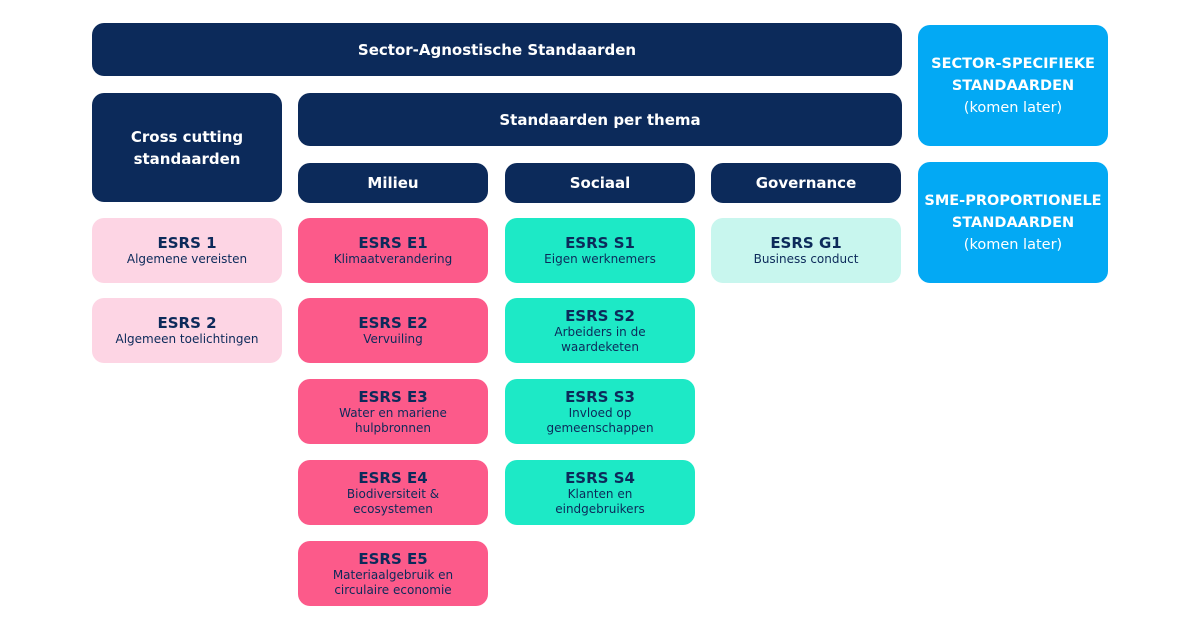 The height and width of the screenshot is (630, 1200). Describe the element at coordinates (187, 243) in the screenshot. I see `card-code: ESRS 1` at that location.